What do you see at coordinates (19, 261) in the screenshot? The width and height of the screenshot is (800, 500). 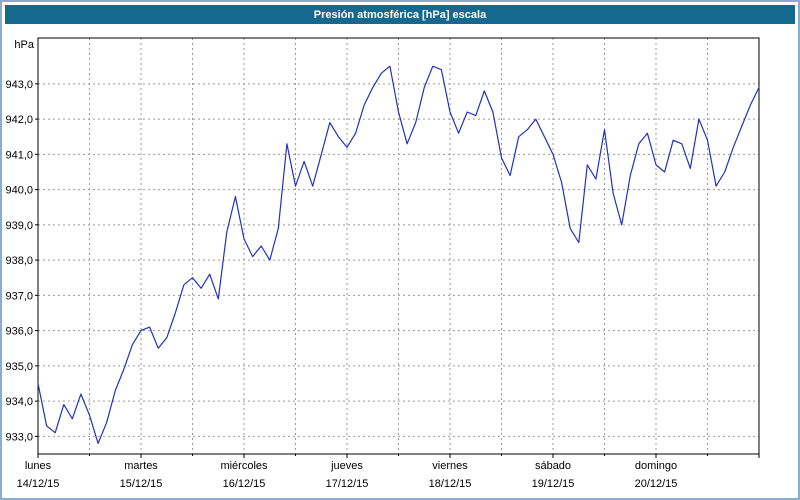 I see `y-tick-label: 938,0` at bounding box center [19, 261].